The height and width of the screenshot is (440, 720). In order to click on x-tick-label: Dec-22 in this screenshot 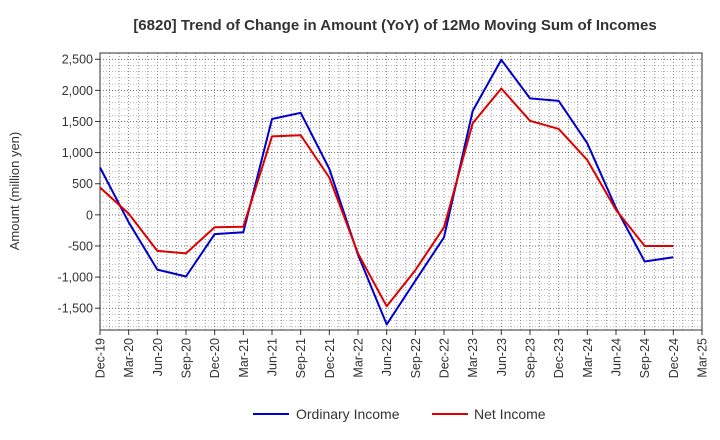, I will do `click(445, 358)`.